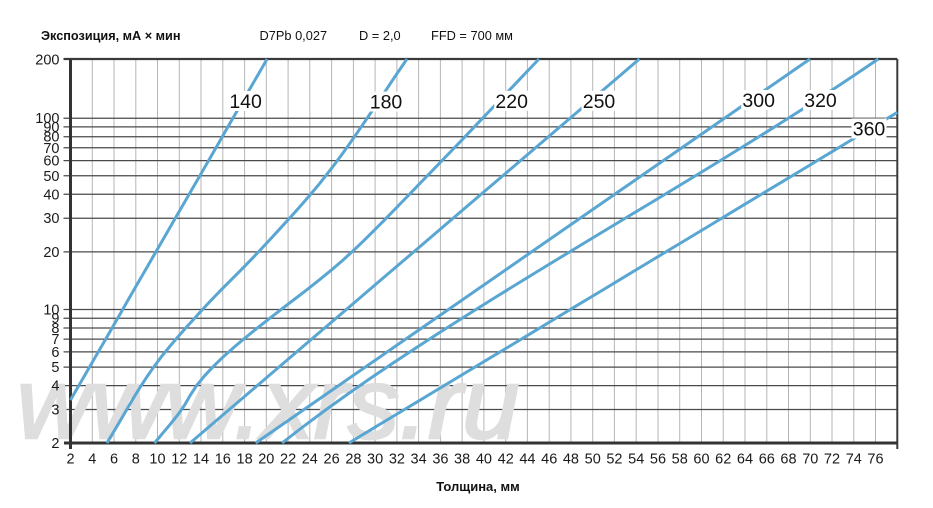 Image resolution: width=933 pixels, height=508 pixels. Describe the element at coordinates (310, 460) in the screenshot. I see `svg-text: 24` at that location.